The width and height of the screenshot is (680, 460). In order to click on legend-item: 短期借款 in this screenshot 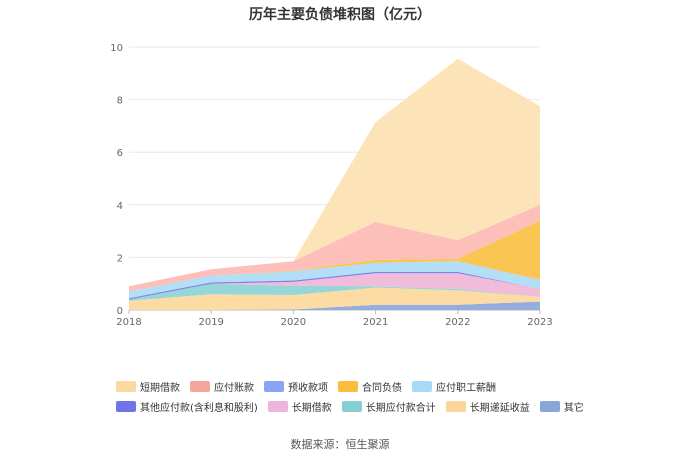, I will do `click(148, 386)`.